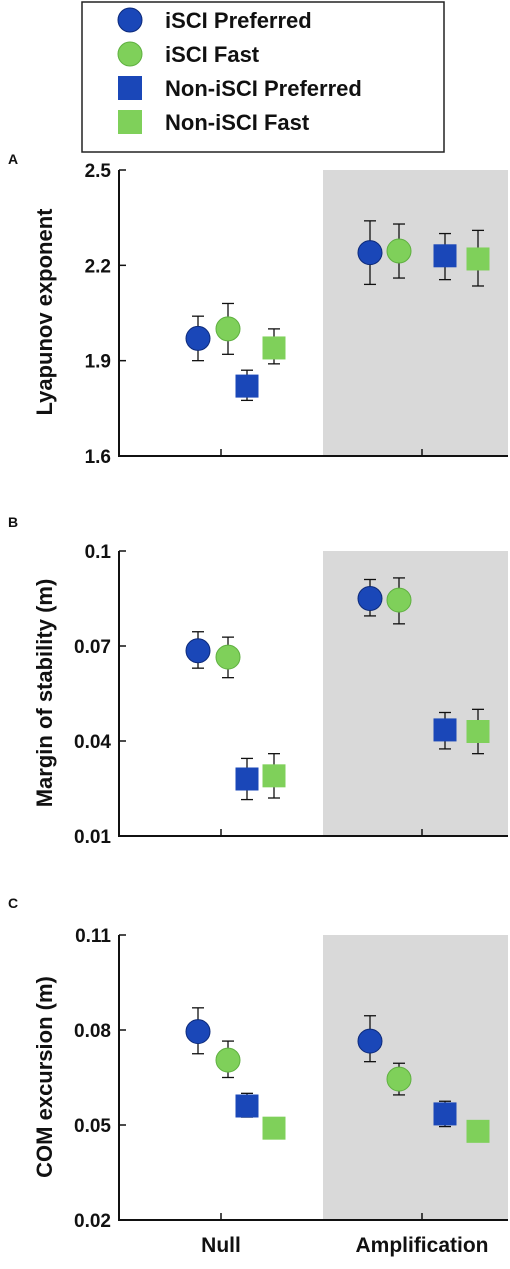  Describe the element at coordinates (478, 731) in the screenshot. I see `marker-point-b-s3-c1` at that location.